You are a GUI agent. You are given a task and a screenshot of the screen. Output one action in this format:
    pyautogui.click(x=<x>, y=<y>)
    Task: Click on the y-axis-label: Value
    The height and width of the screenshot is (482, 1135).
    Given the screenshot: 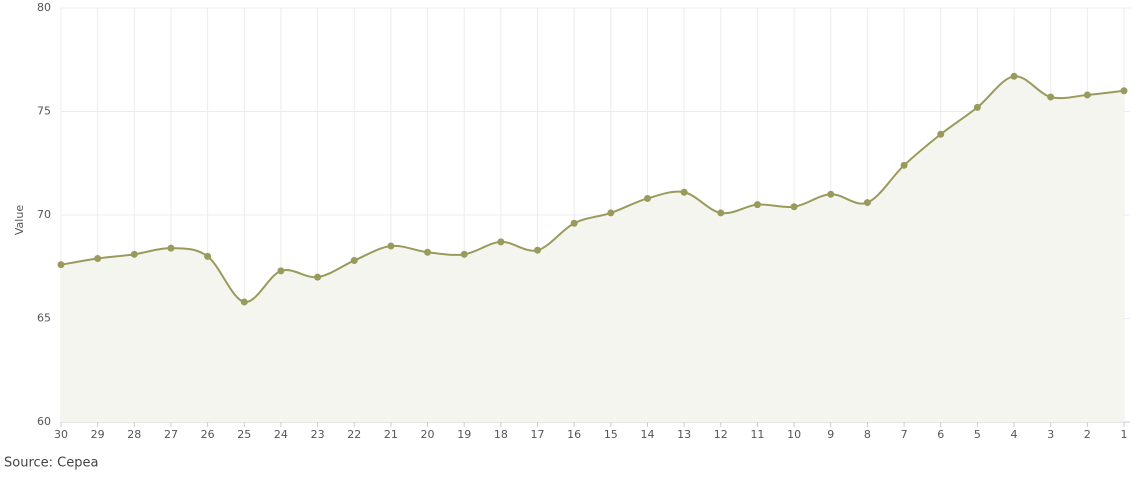 What is the action you would take?
    pyautogui.click(x=19, y=220)
    